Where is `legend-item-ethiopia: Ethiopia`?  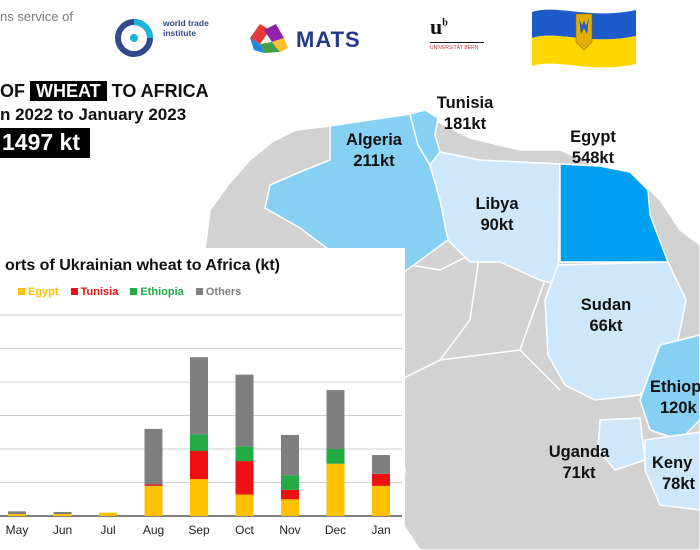
legend-item-ethiopia: Ethiopia is located at coordinates (157, 292).